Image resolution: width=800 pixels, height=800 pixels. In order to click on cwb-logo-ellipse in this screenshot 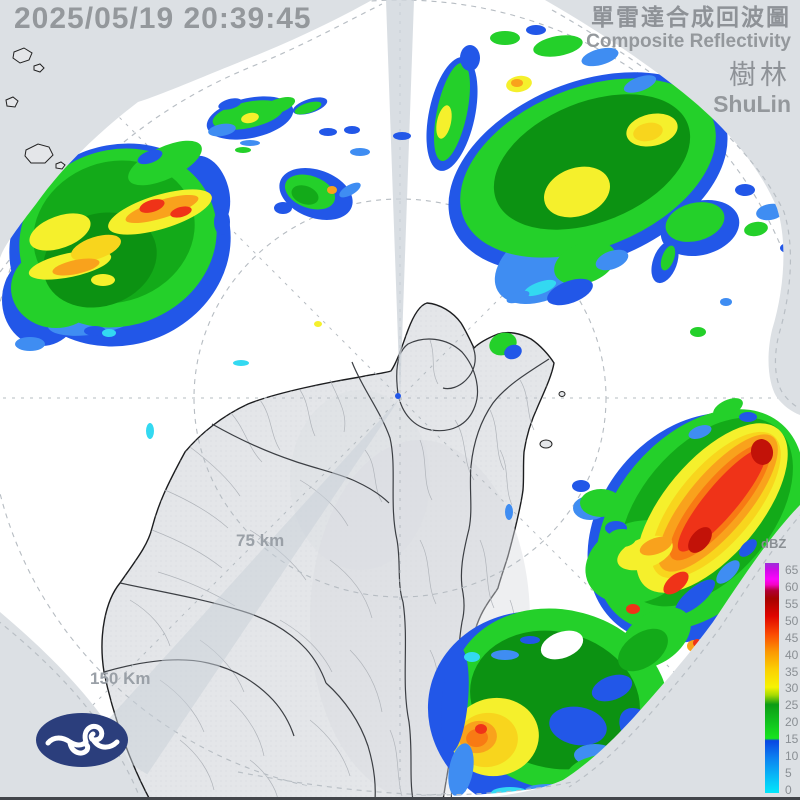, I will do `click(82, 740)`.